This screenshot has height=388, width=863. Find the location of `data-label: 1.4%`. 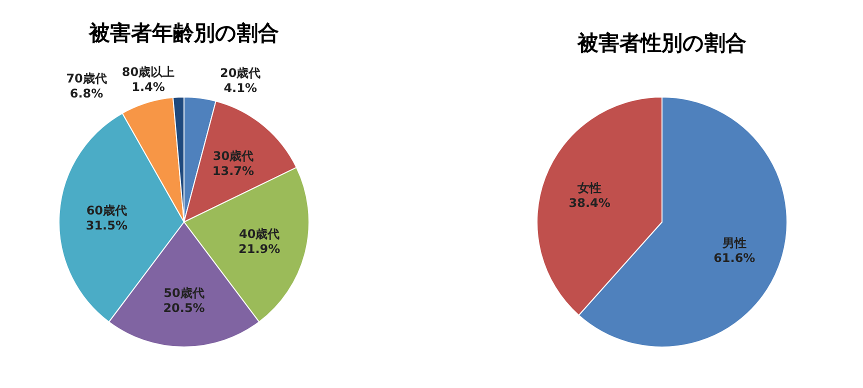

data-label: 1.4% is located at coordinates (148, 87).